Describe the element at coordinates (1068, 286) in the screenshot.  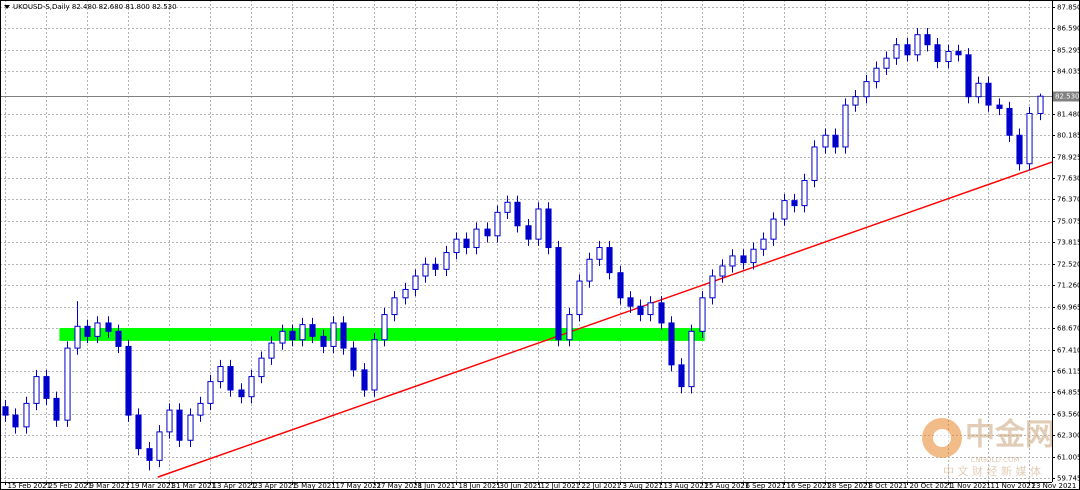
I see `y-tick-label: 71.260` at that location.